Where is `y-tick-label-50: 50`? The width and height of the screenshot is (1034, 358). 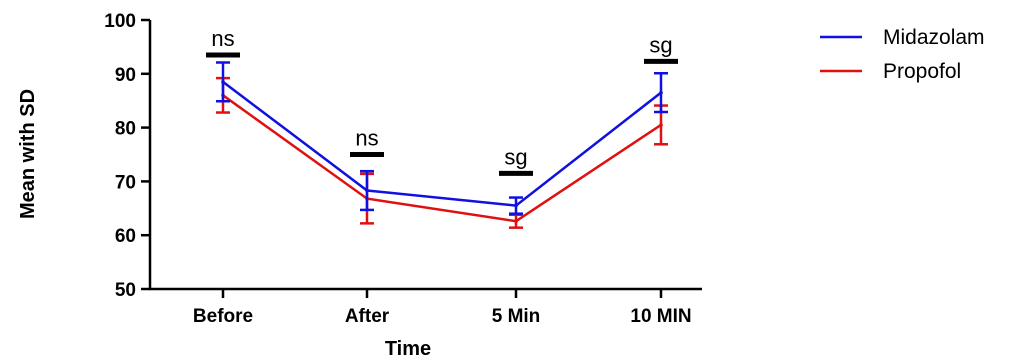
y-tick-label-50: 50 is located at coordinates (125, 290).